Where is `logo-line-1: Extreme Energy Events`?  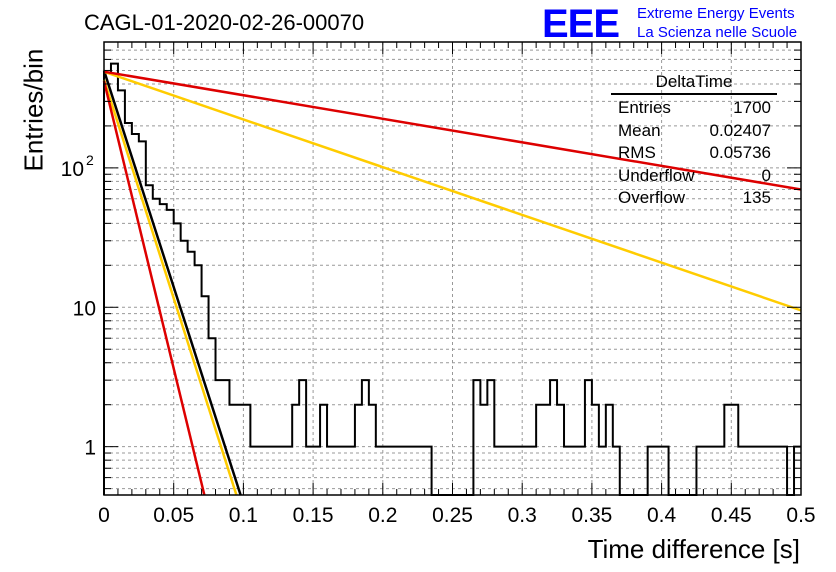 logo-line-1: Extreme Energy Events is located at coordinates (716, 13).